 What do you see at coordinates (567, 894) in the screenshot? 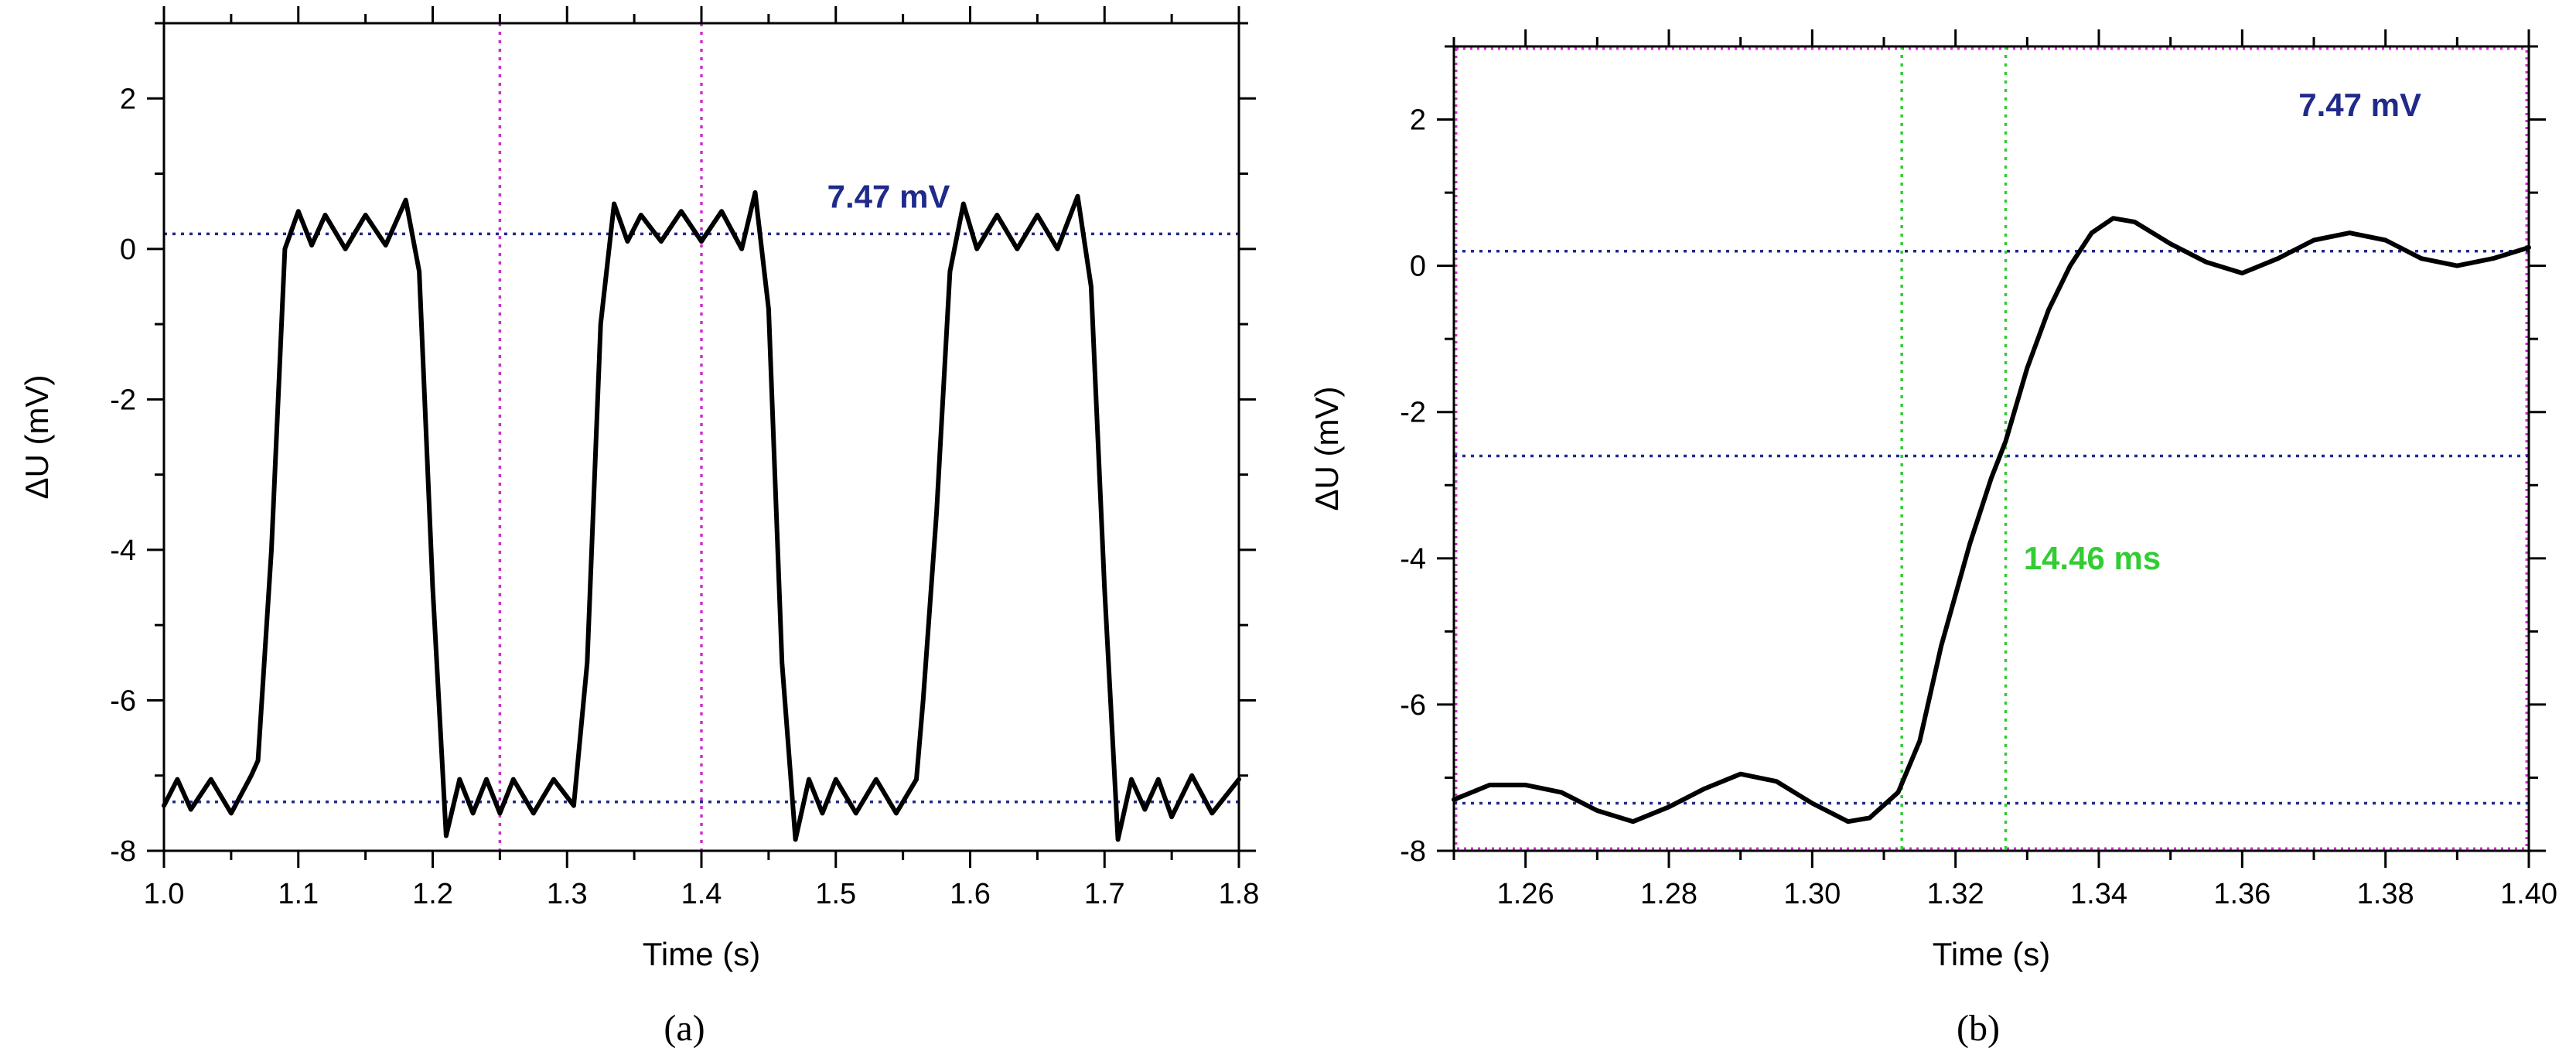
I see `x-tick-label: 1.3` at bounding box center [567, 894].